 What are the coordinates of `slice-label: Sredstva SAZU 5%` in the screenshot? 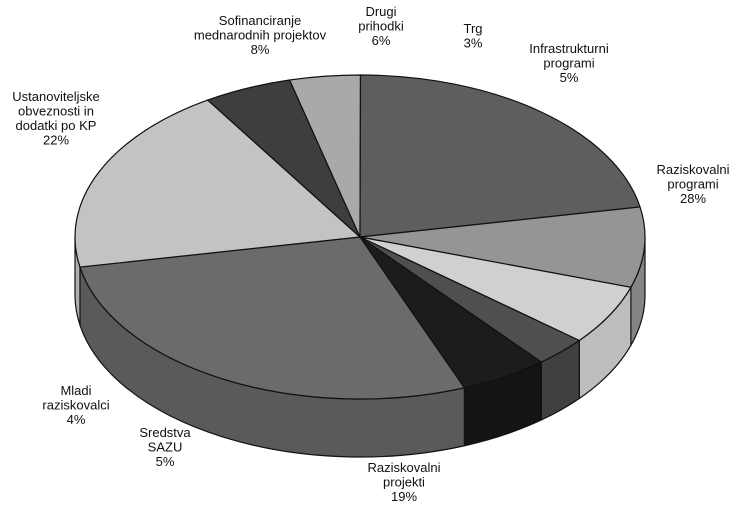 It's located at (165, 447).